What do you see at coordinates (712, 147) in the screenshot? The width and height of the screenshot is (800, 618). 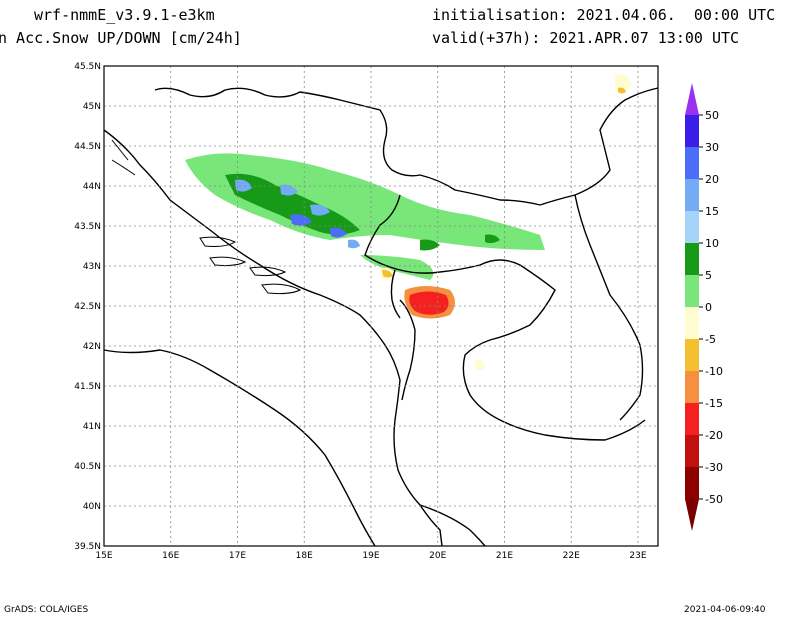 I see `colorbar-label: 30` at bounding box center [712, 147].